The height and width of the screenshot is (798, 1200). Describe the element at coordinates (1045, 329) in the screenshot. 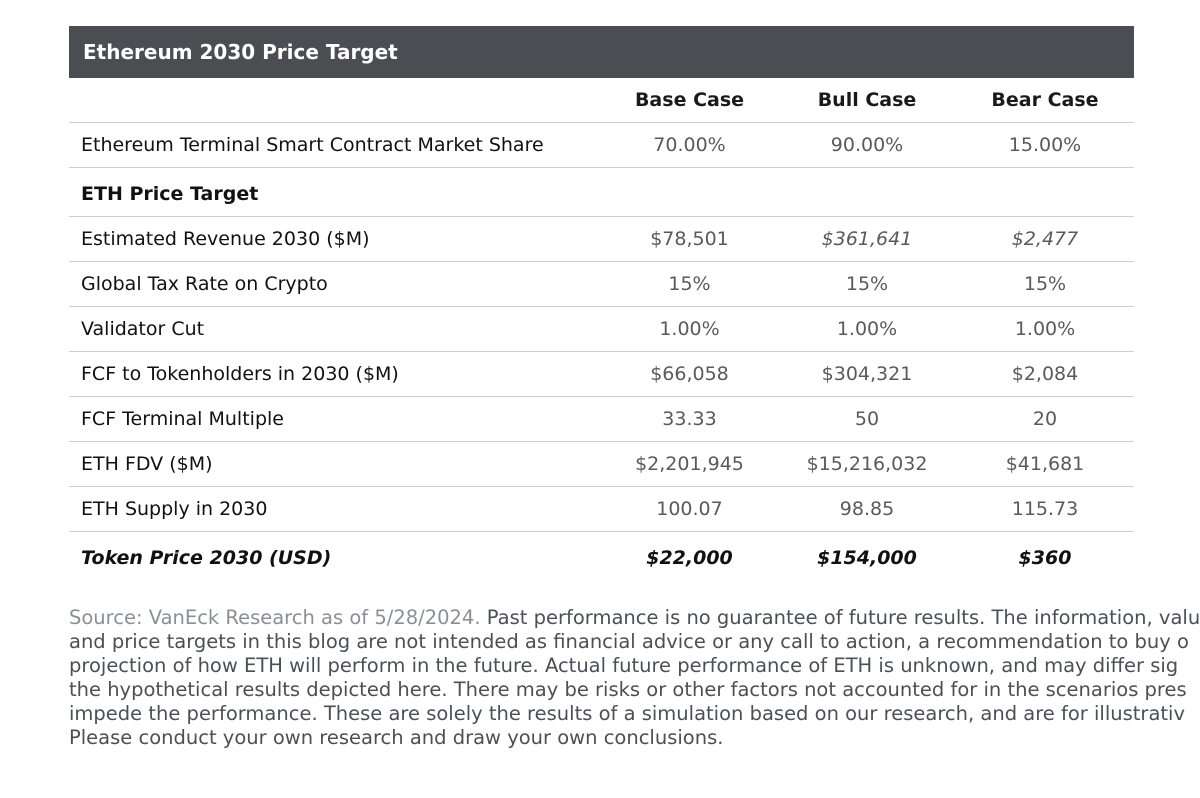

I see `cell-bear-case: 1.00%` at that location.